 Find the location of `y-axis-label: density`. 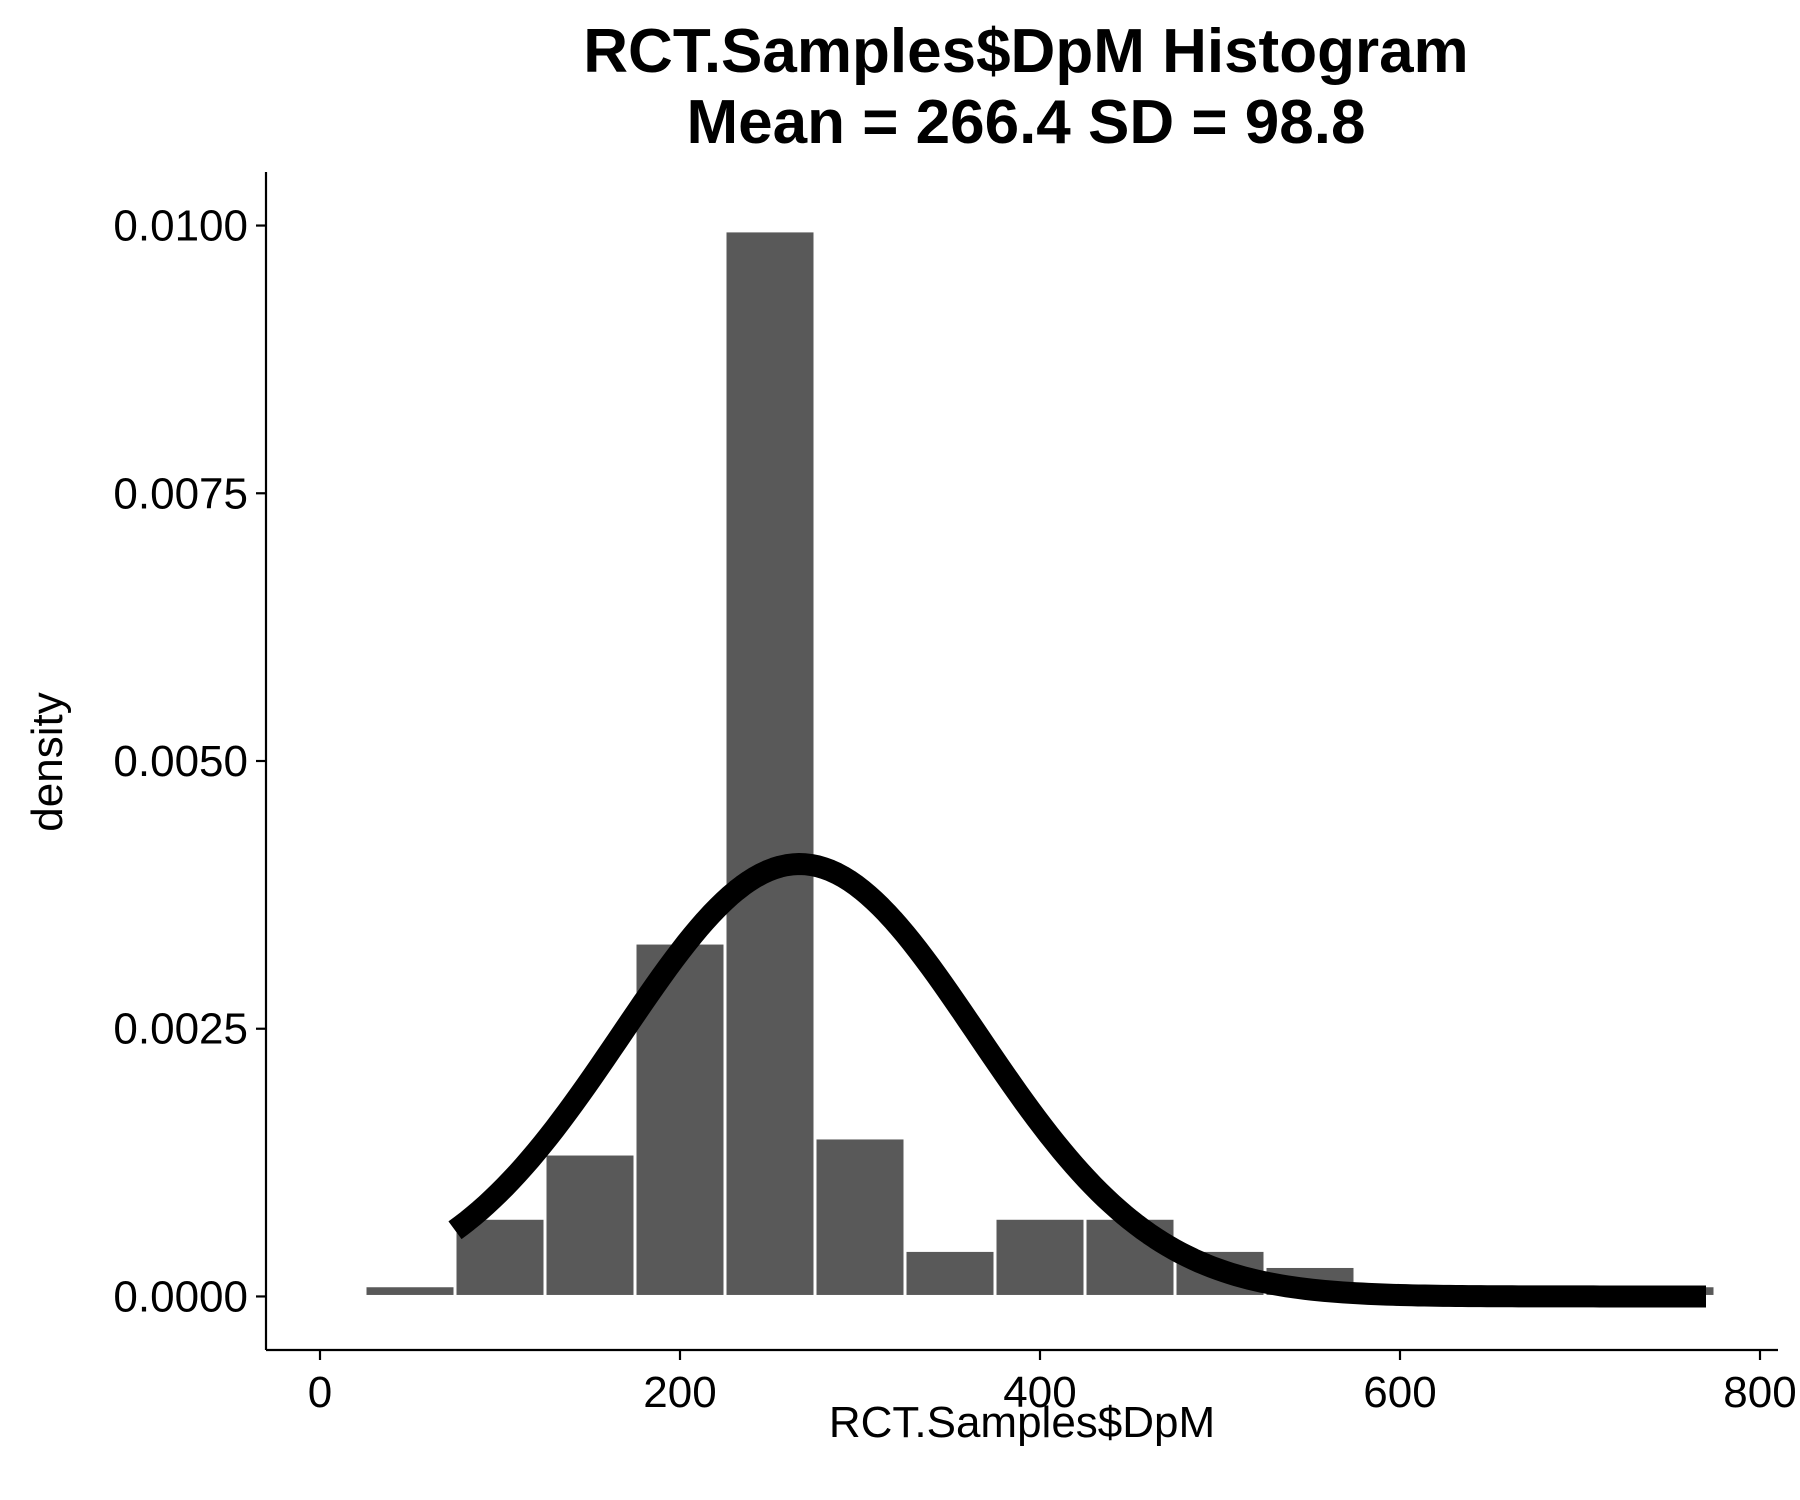

y-axis-label: density is located at coordinates (47, 761).